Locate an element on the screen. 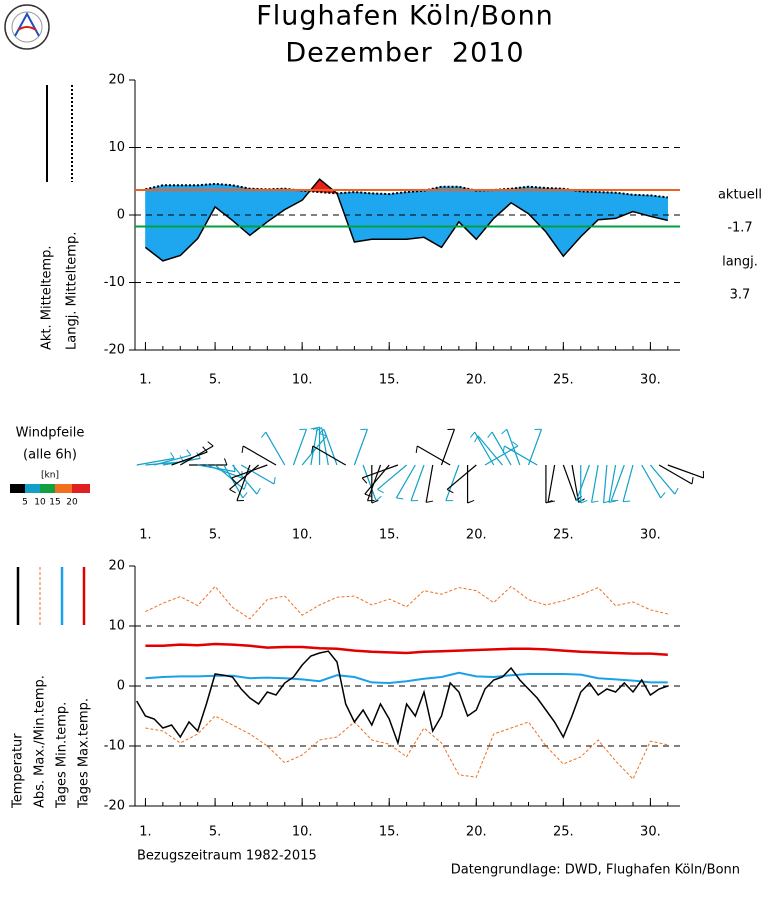 This screenshot has height=900, width=782. y-tick-label: -10 is located at coordinates (114, 282).